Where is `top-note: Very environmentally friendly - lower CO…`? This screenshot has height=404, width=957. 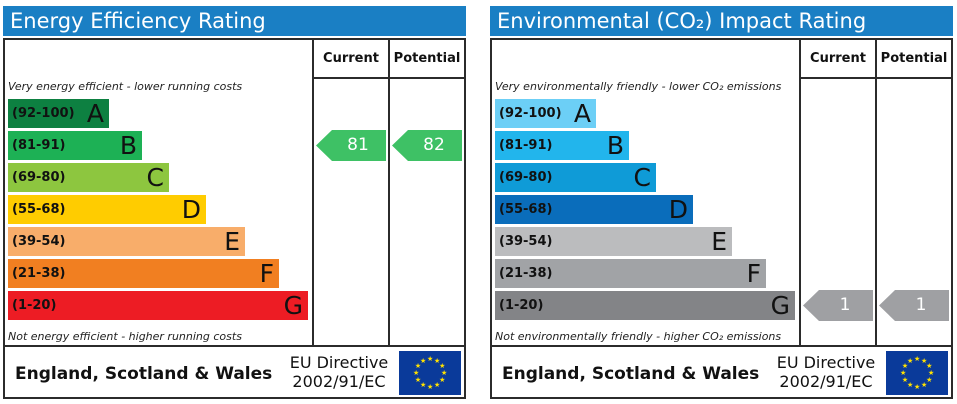 top-note: Very environmentally friendly - lower CO… is located at coordinates (638, 86).